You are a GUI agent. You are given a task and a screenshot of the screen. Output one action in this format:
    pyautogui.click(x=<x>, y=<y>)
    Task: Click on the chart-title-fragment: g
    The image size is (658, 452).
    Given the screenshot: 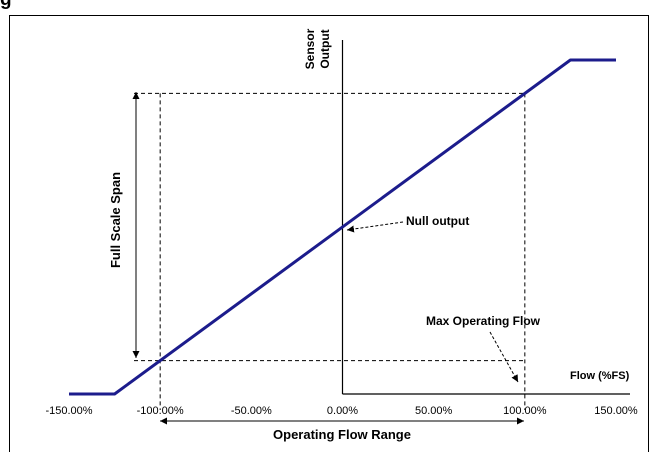 What is the action you would take?
    pyautogui.click(x=6, y=5)
    